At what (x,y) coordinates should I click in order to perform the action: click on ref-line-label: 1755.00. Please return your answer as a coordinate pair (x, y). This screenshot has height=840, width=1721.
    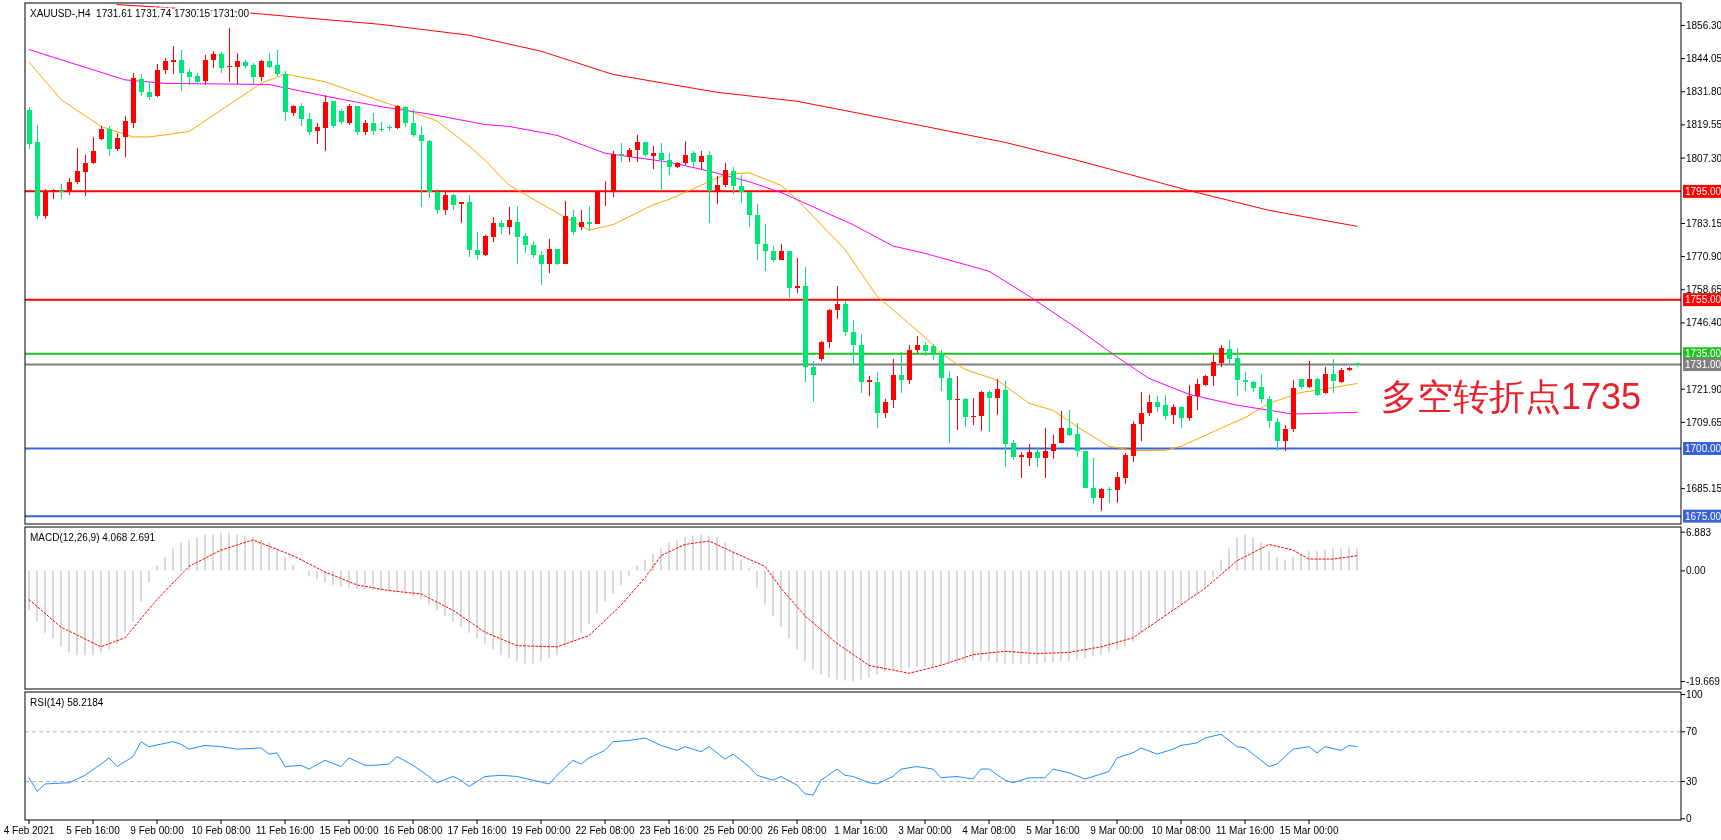
    Looking at the image, I should click on (1702, 300).